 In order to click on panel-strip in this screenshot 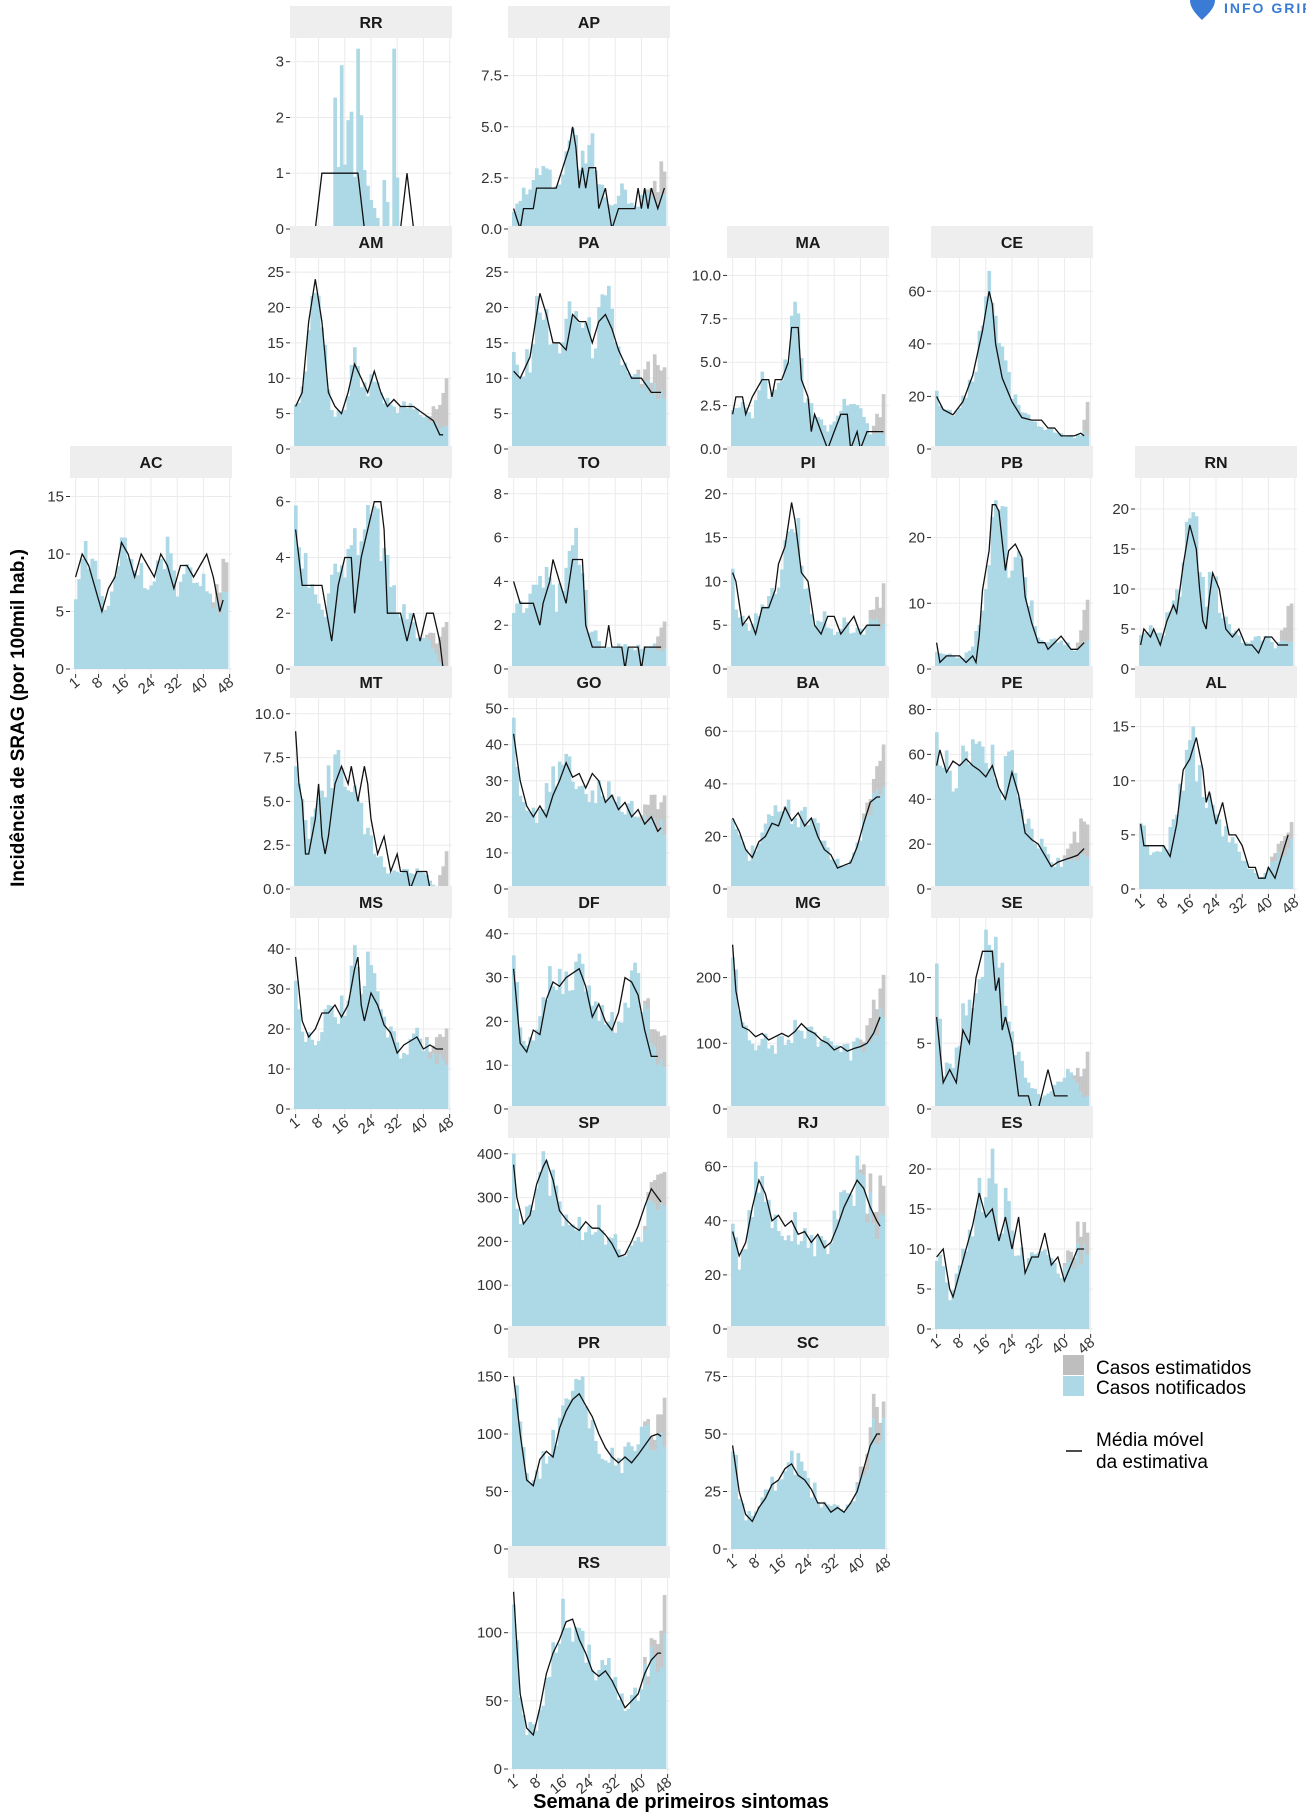, I will do `click(808, 1122)`.